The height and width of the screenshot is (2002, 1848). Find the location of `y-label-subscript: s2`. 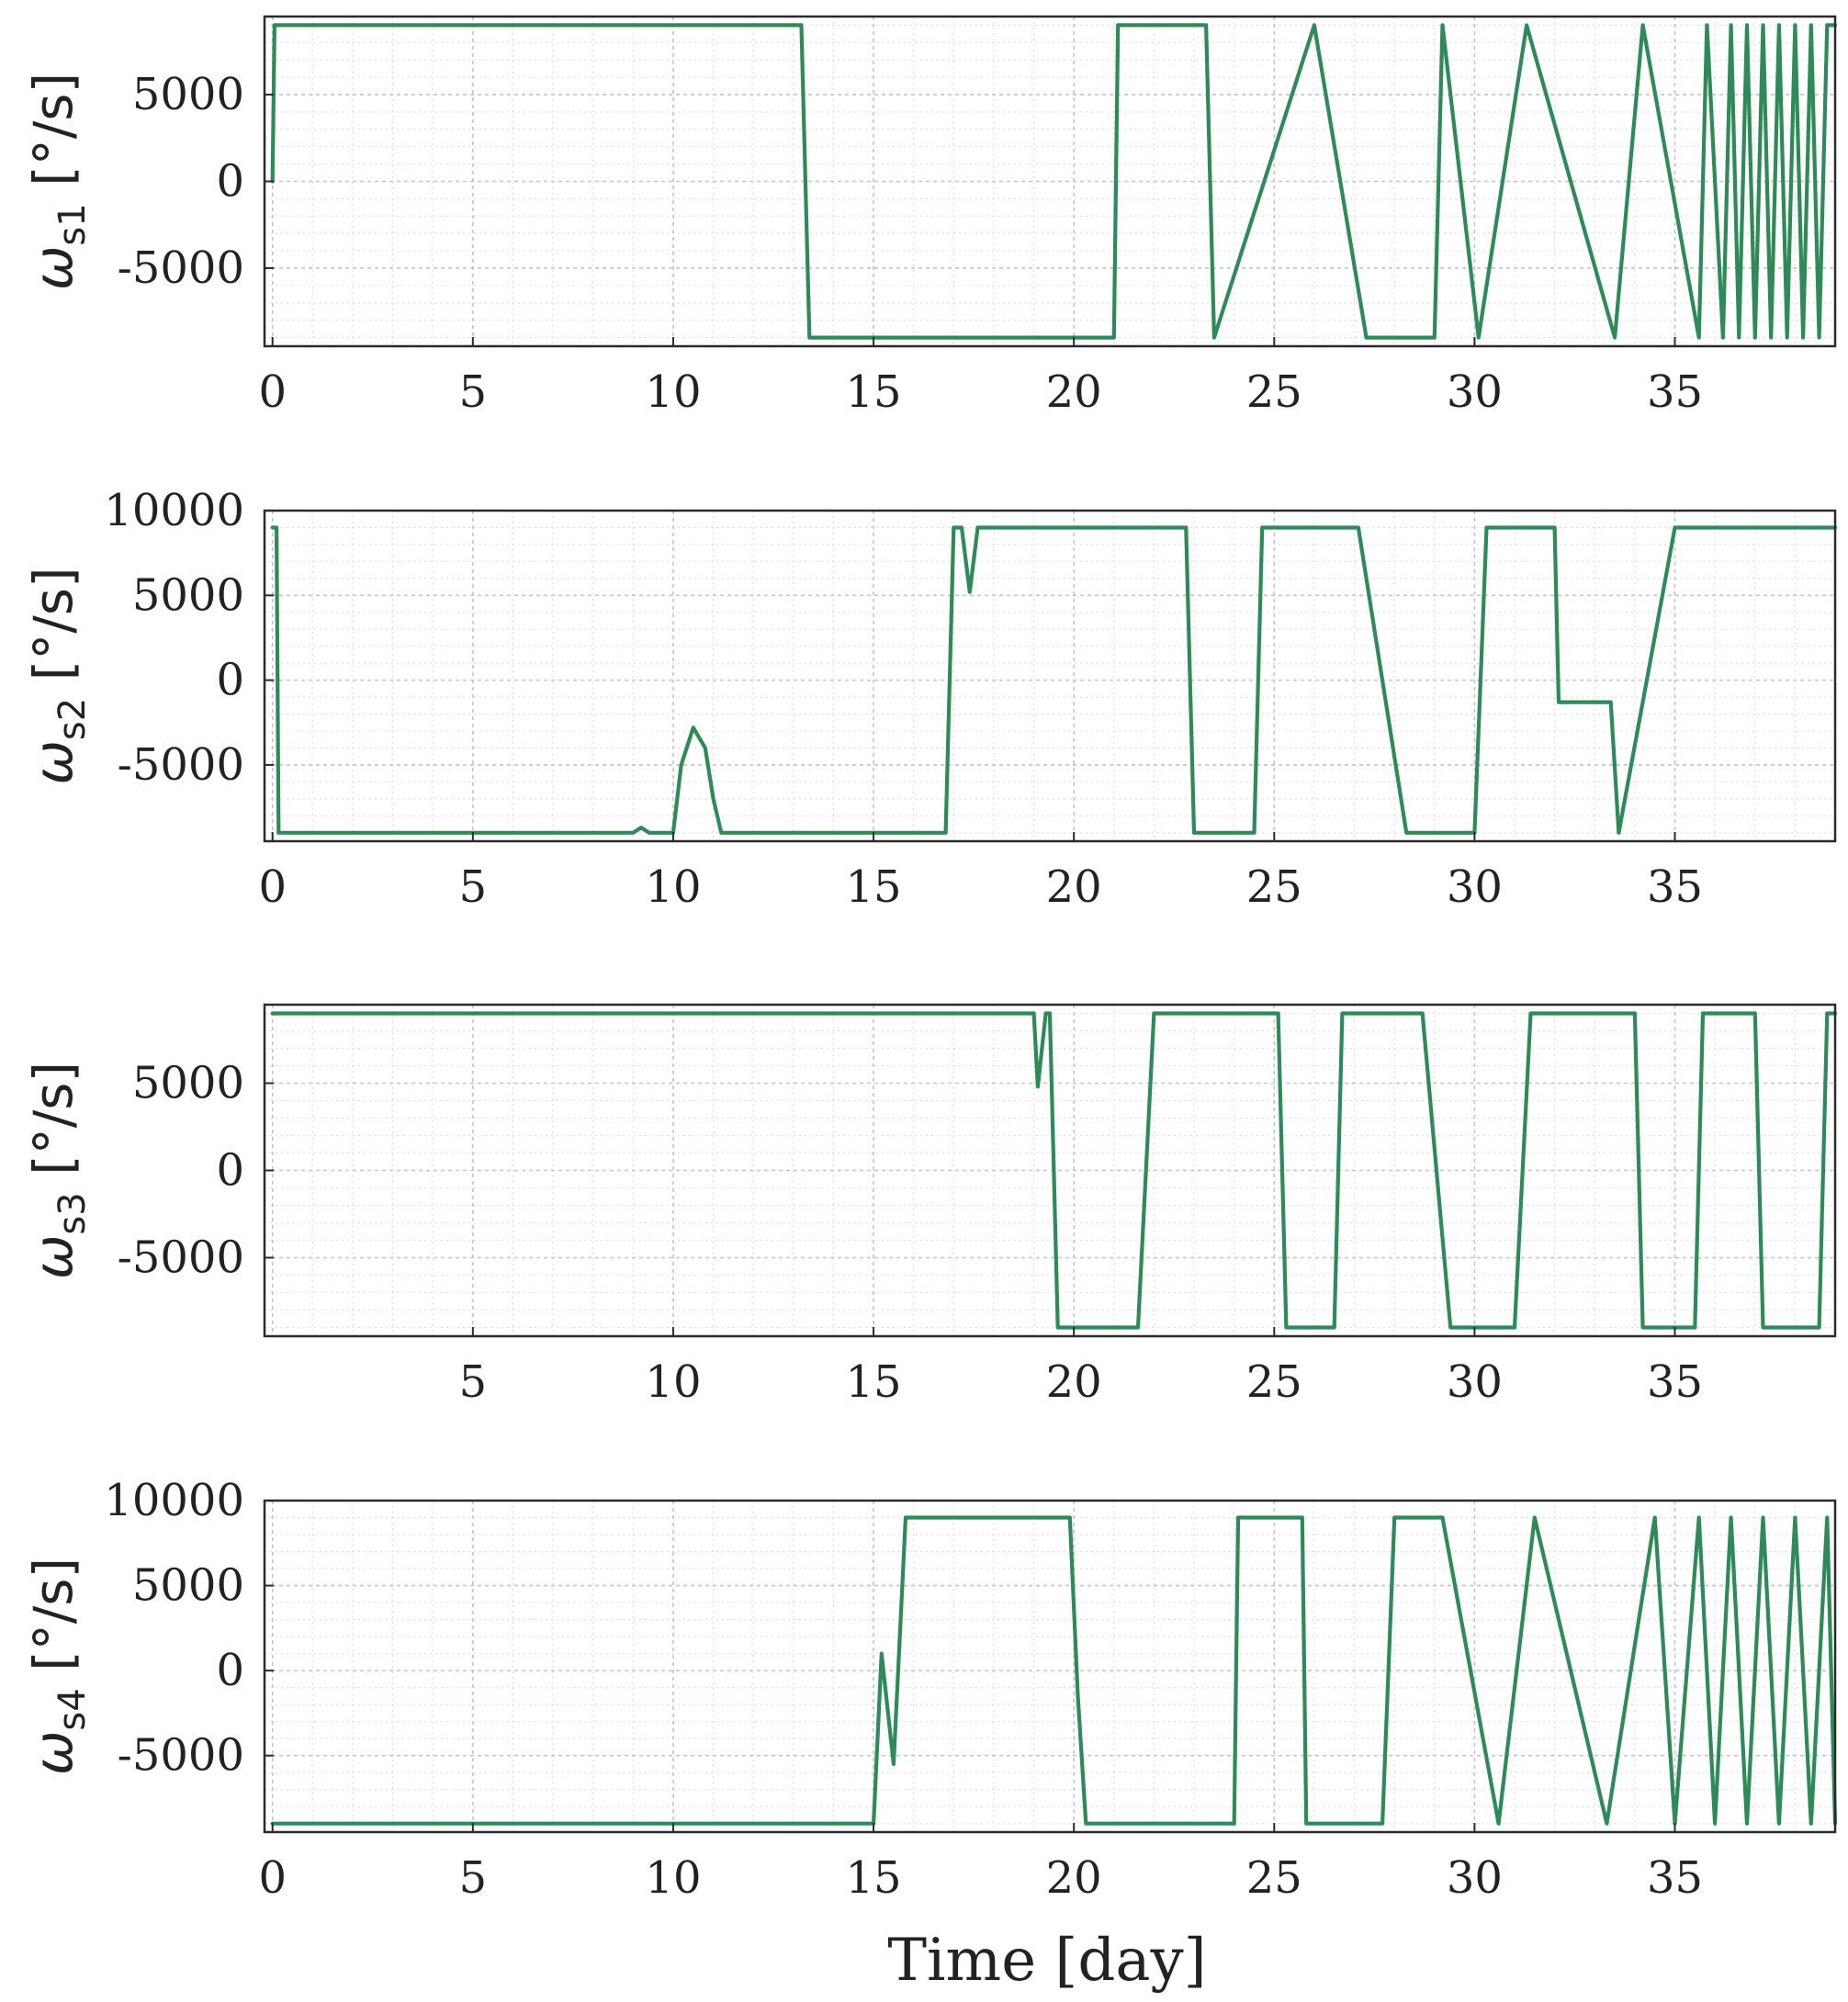

y-label-subscript: s2 is located at coordinates (72, 719).